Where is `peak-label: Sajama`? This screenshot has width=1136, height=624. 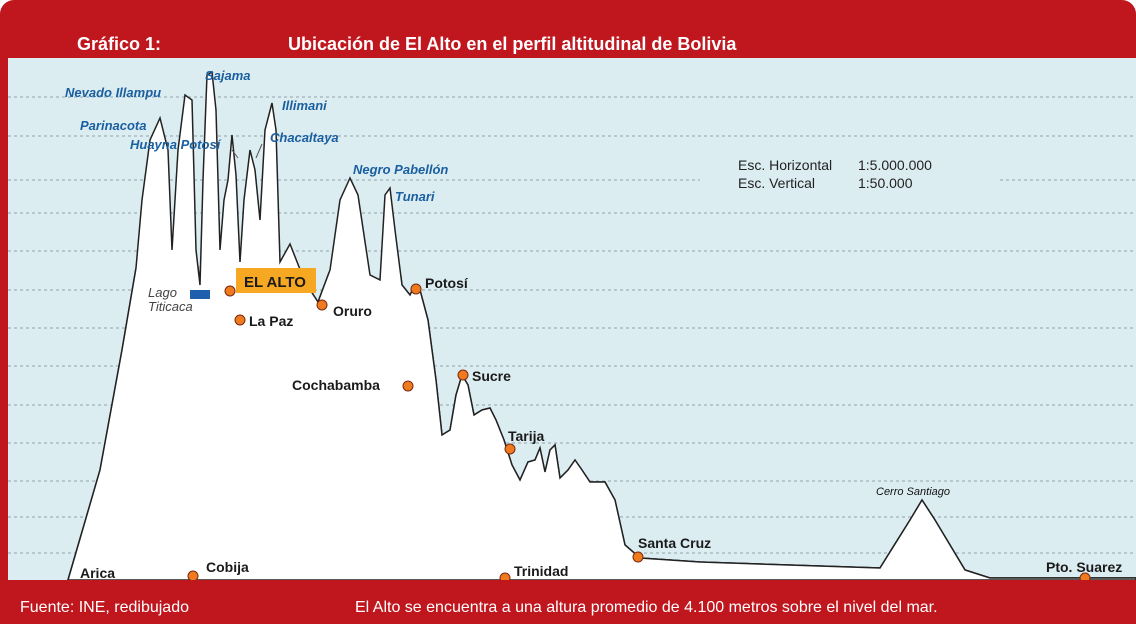
peak-label: Sajama is located at coordinates (228, 75).